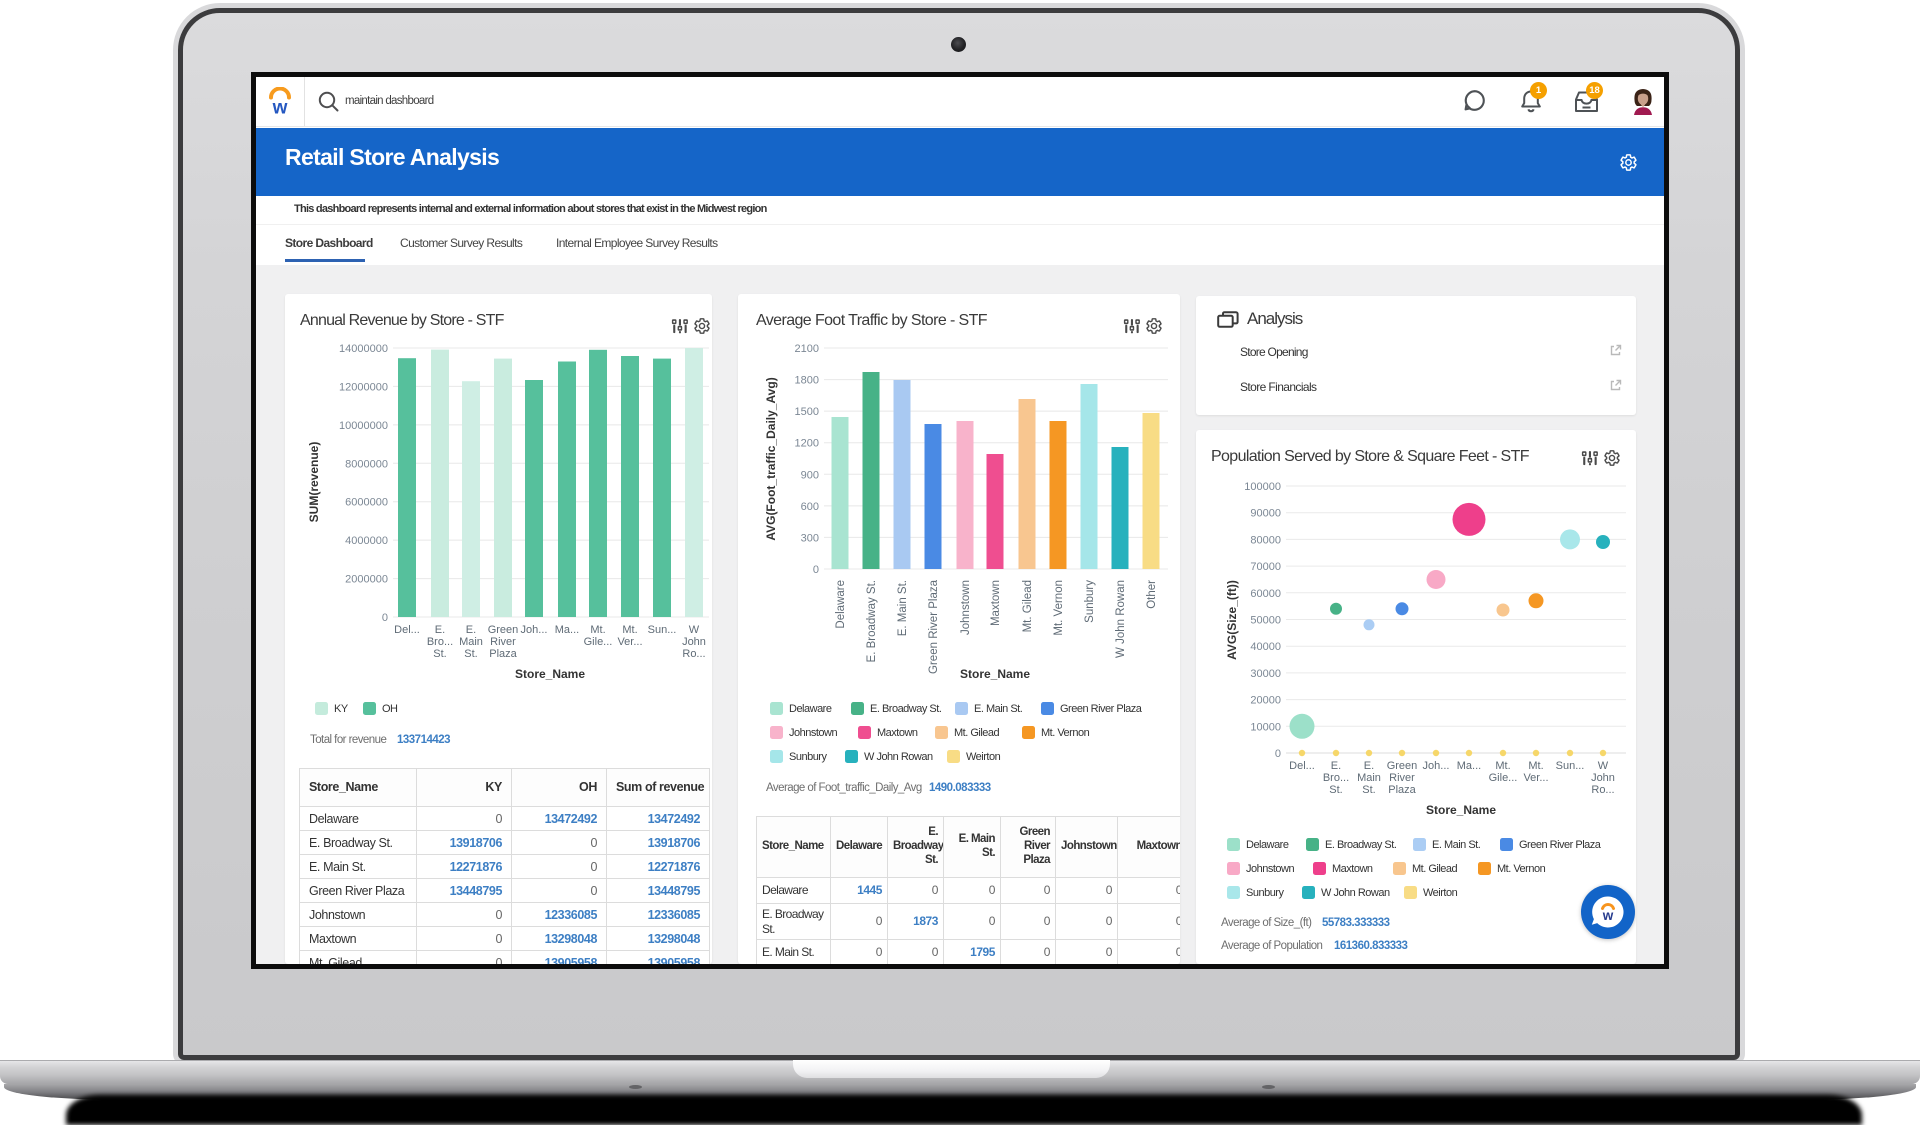  Describe the element at coordinates (1059, 608) in the screenshot. I see `svg-text: Mt. Vernon` at that location.